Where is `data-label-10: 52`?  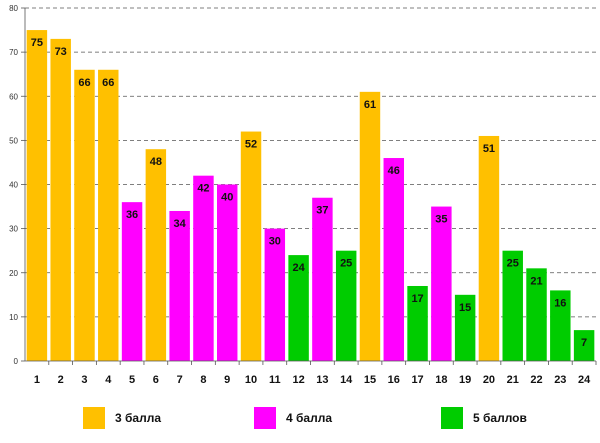
data-label-10: 52 is located at coordinates (251, 145).